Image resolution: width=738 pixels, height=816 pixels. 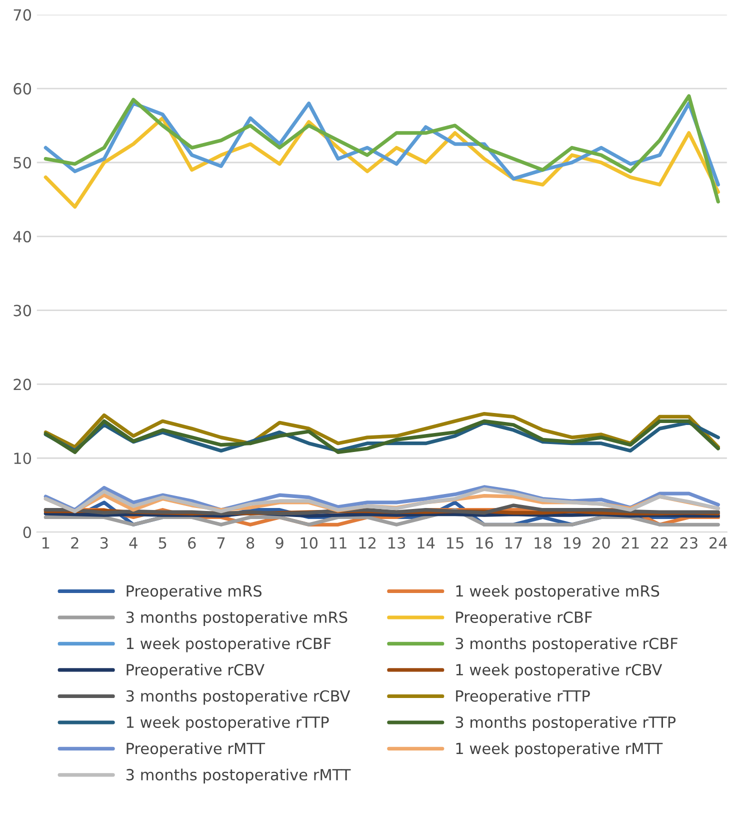 I want to click on y-tick-label: 60, so click(x=23, y=89).